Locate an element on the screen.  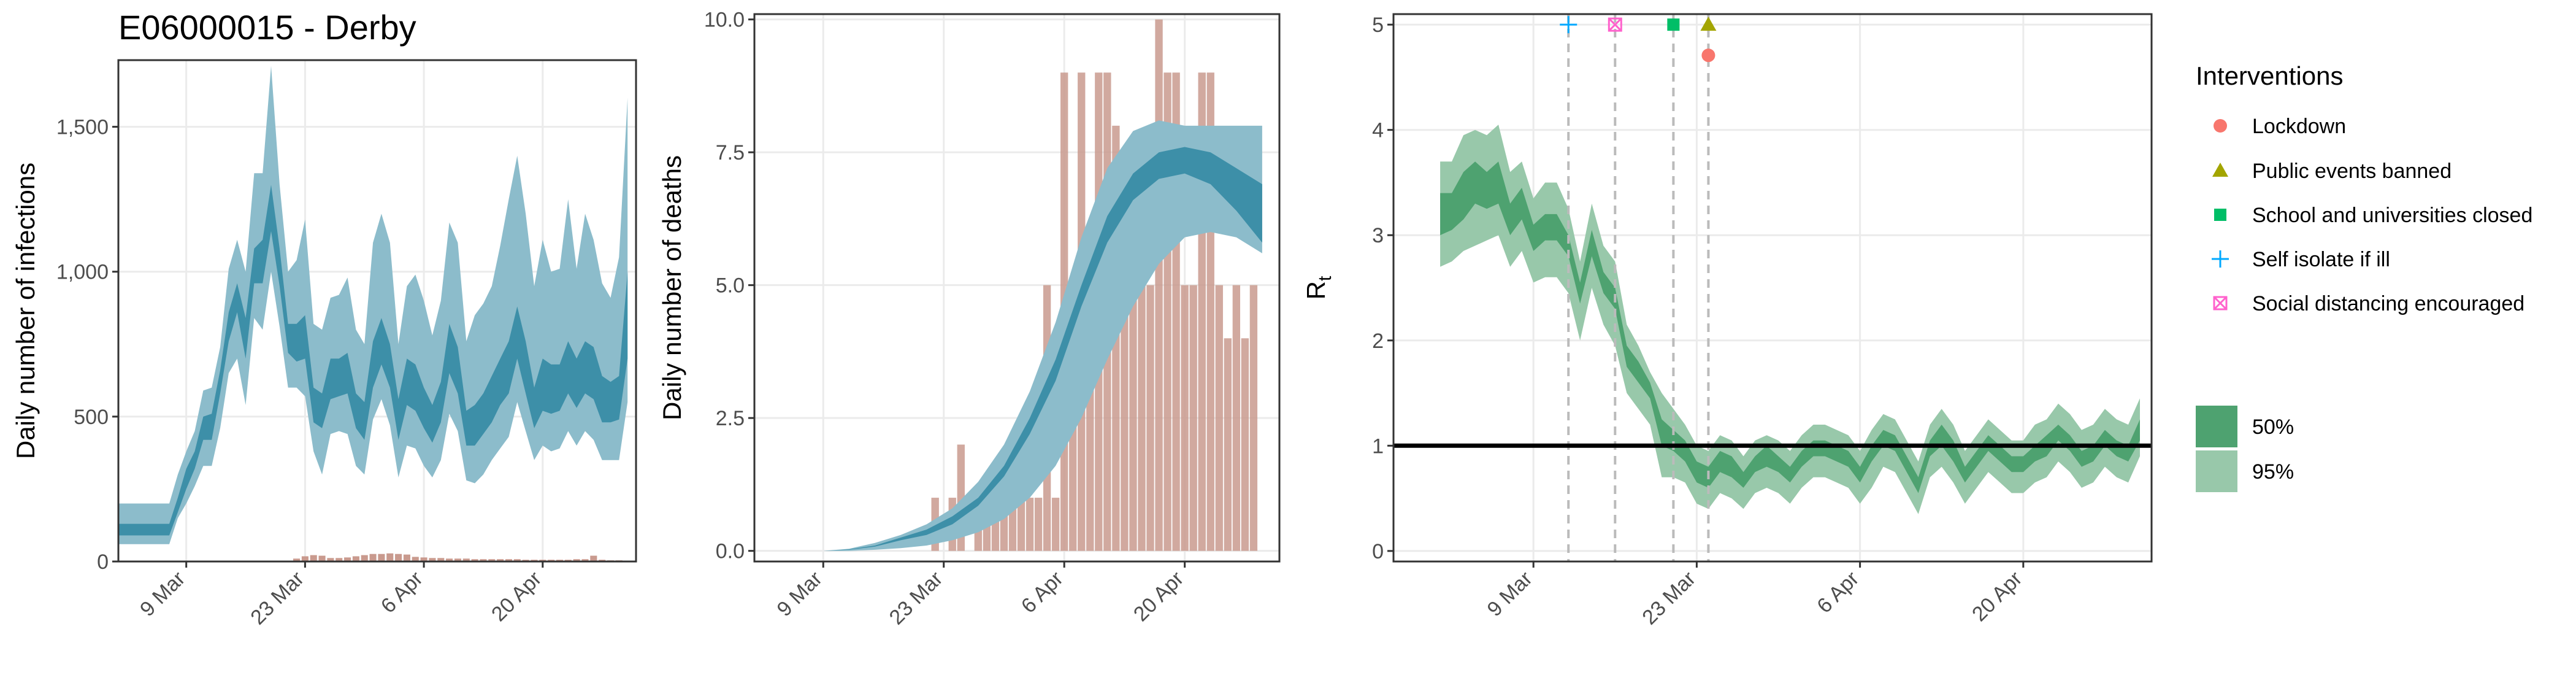
legend-label: Public events banned is located at coordinates (2351, 171).